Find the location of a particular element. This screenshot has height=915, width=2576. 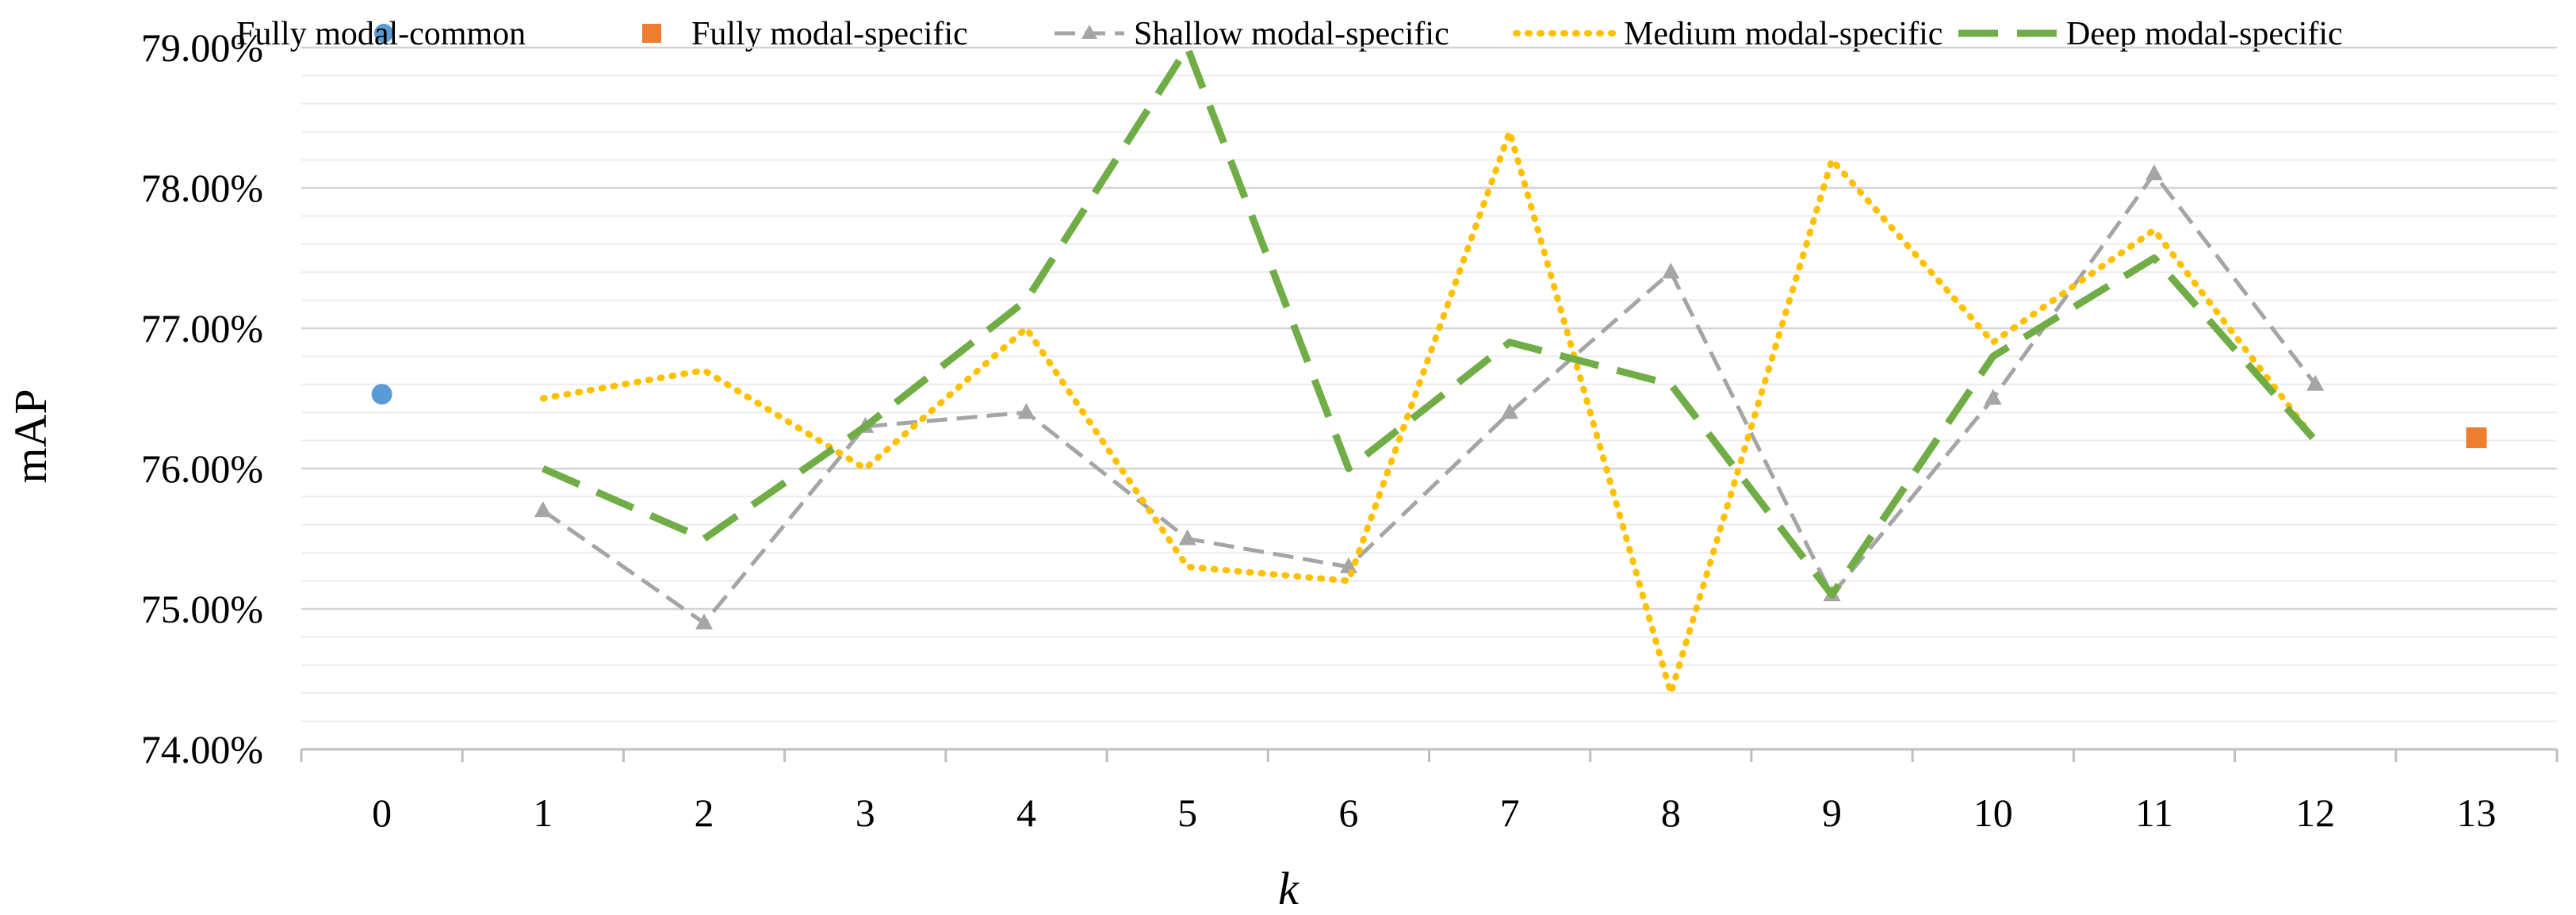

y-tick-label: 75.00% is located at coordinates (202, 609).